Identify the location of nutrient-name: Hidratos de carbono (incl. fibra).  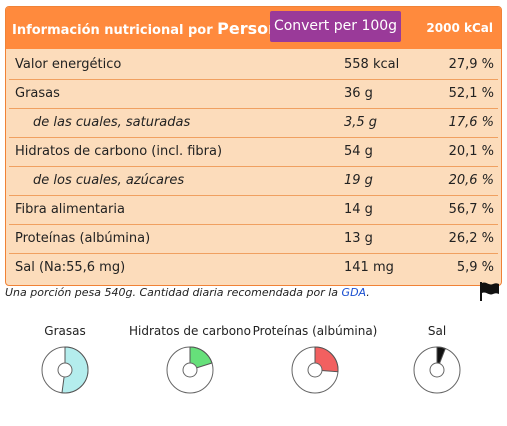
(119, 151).